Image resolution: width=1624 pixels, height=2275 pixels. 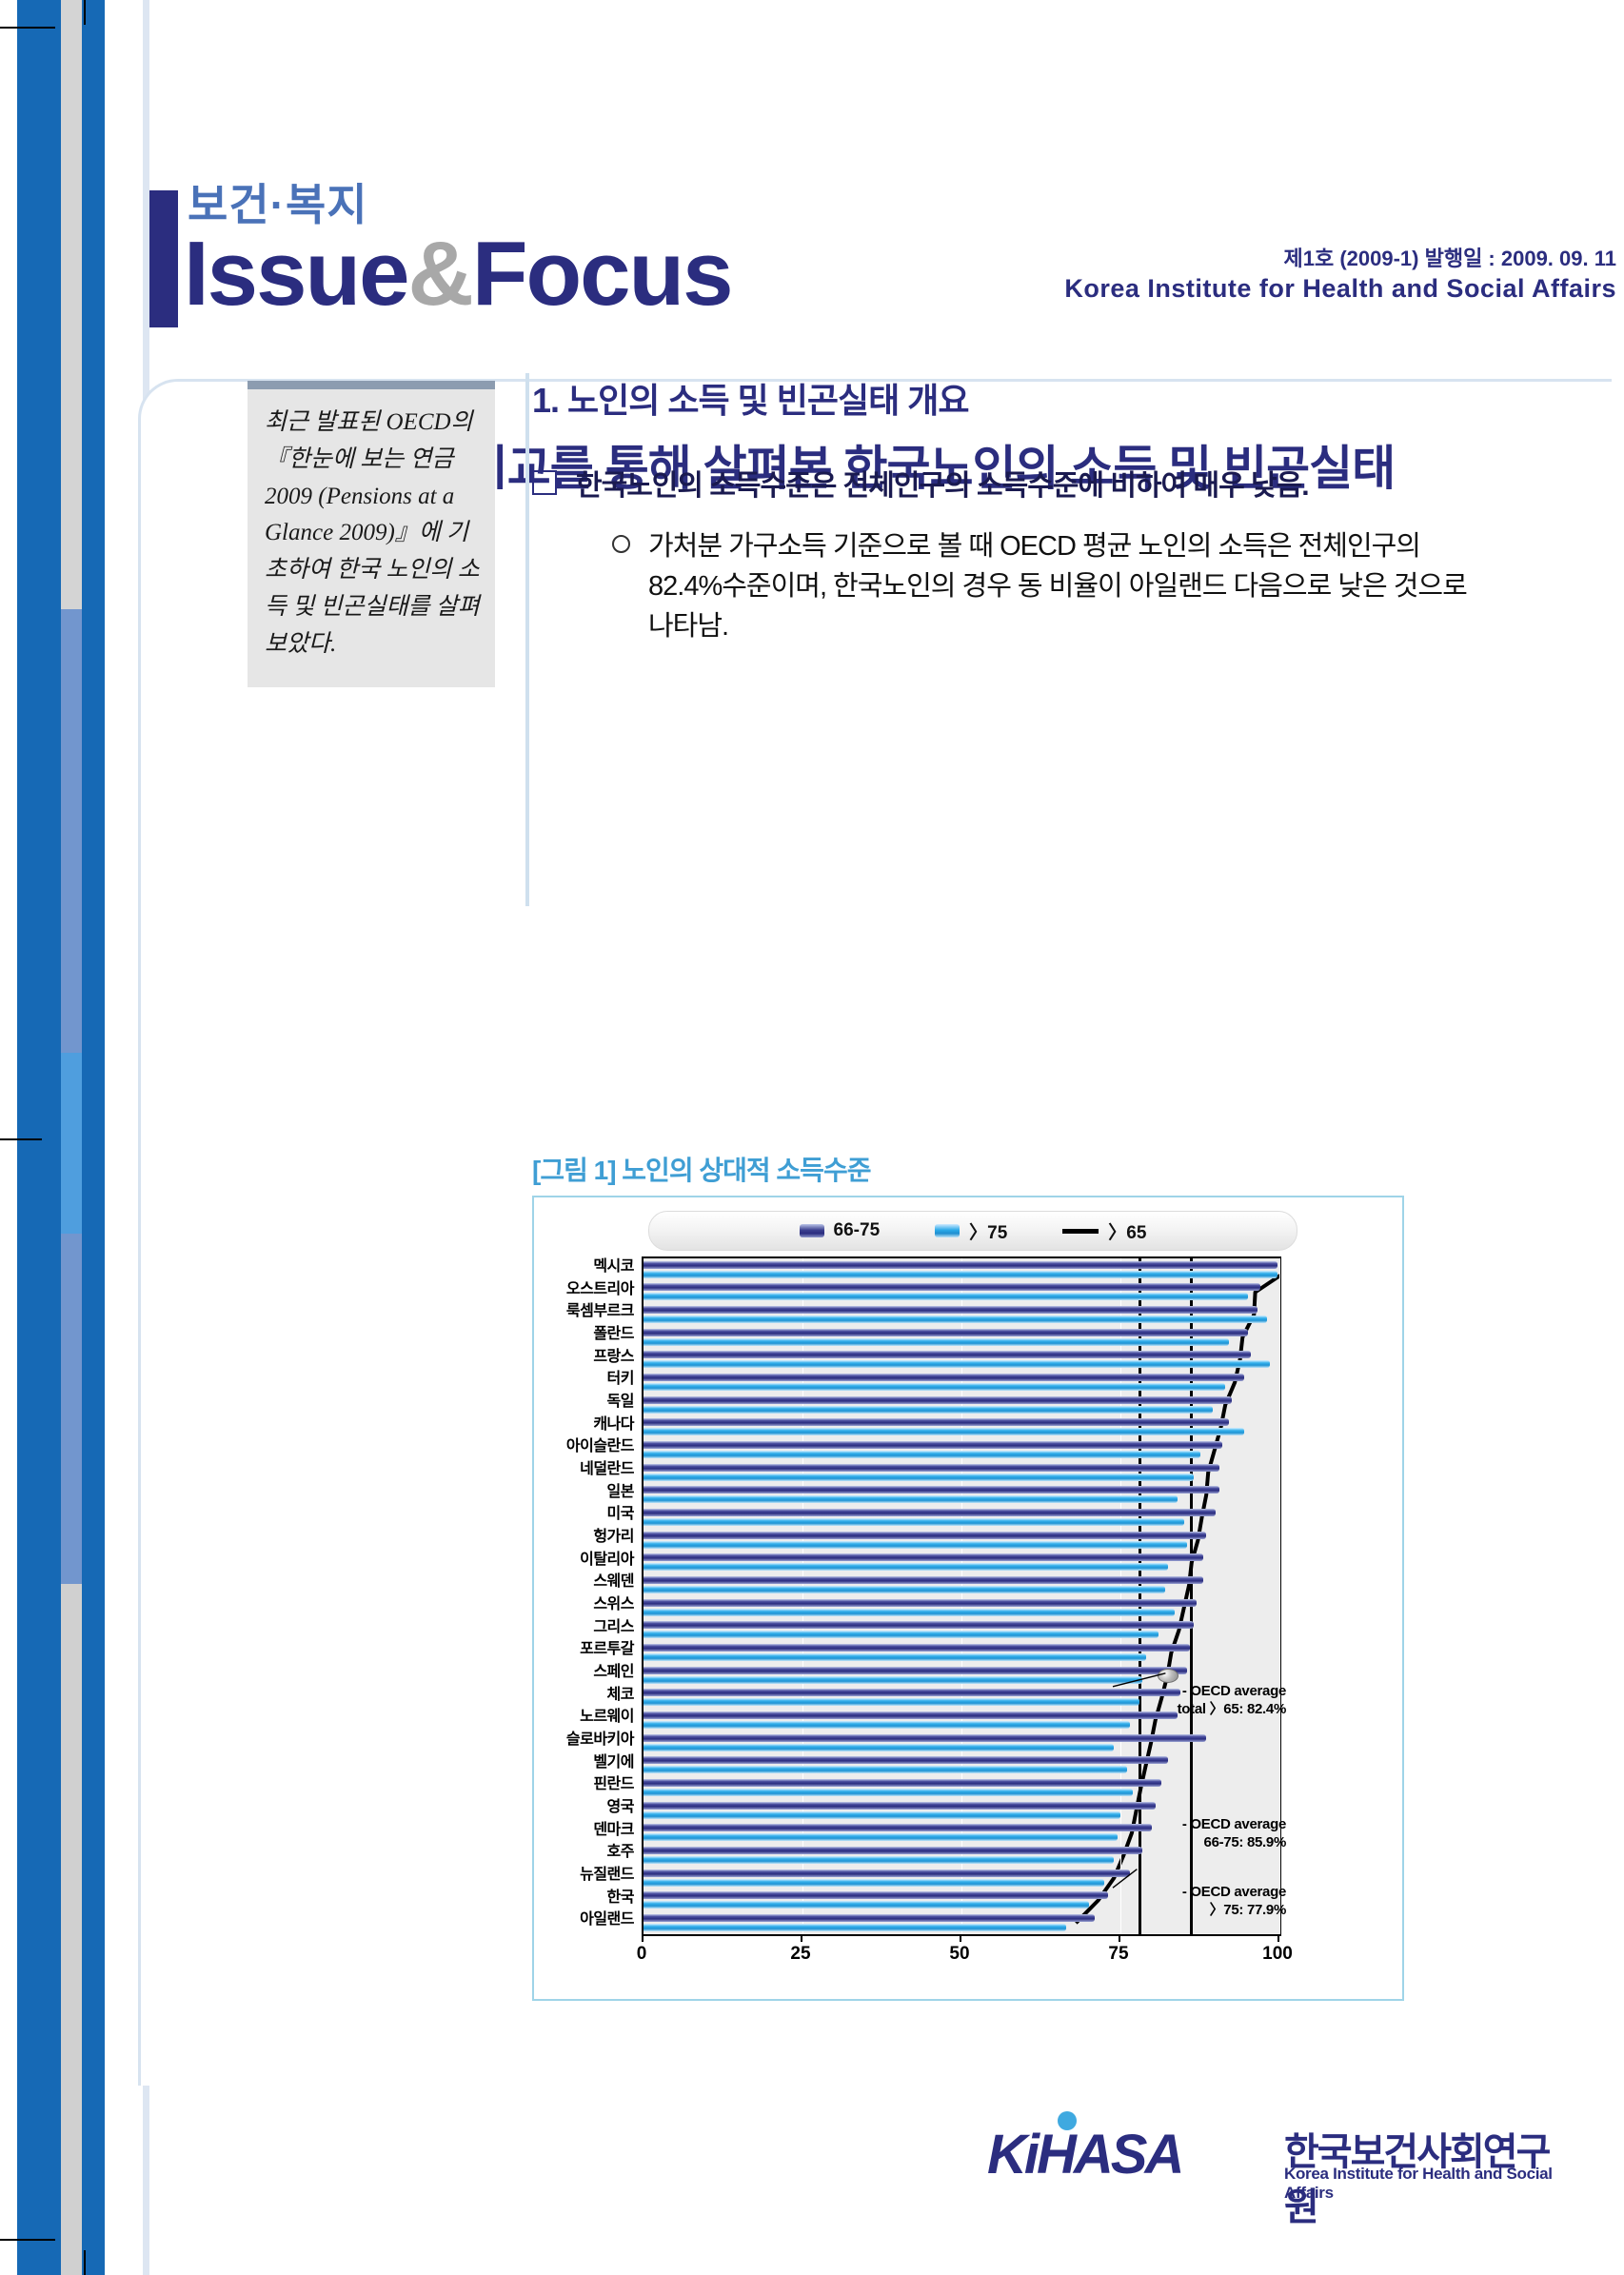 What do you see at coordinates (1233, 1690) in the screenshot?
I see `annotation-oecd-total-65-line1: - OECD average` at bounding box center [1233, 1690].